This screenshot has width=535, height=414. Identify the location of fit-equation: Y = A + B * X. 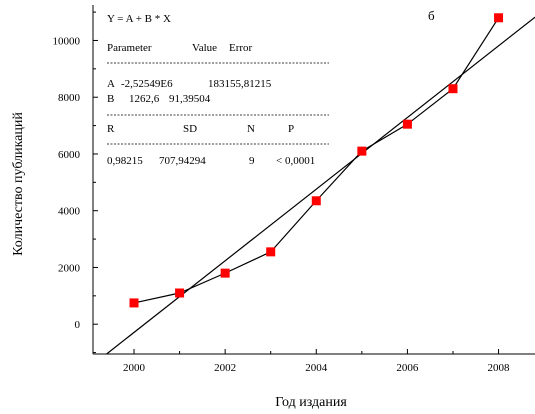
(139, 19).